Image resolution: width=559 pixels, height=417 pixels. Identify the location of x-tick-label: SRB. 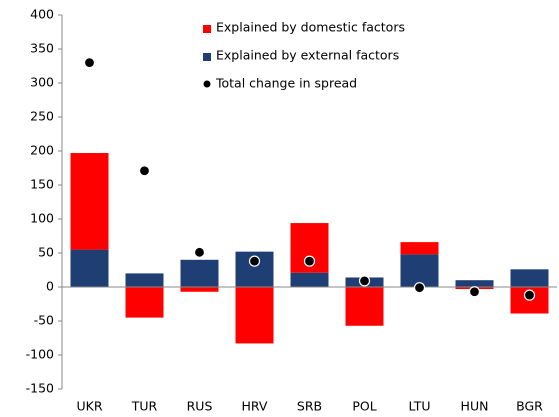
(309, 406).